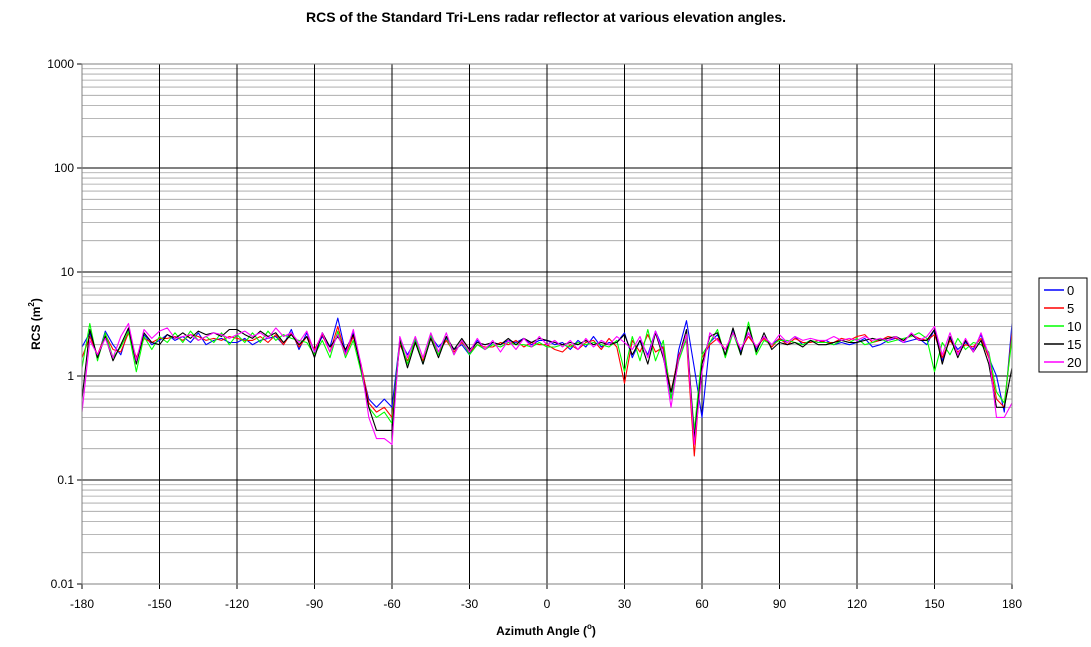 The width and height of the screenshot is (1091, 647). I want to click on legend: 0 5 10 15 20, so click(1063, 325).